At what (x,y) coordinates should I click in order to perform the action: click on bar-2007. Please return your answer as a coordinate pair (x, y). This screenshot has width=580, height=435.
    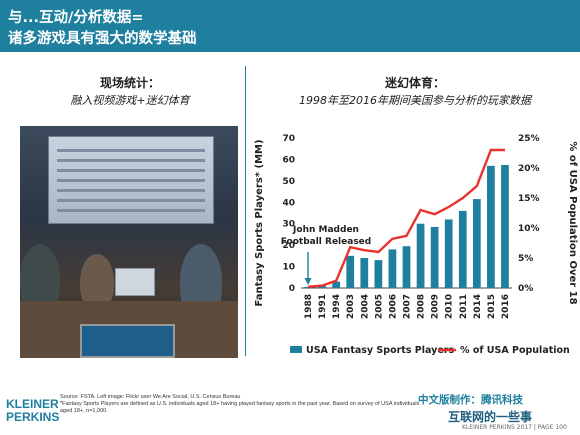
    Looking at the image, I should click on (406, 267).